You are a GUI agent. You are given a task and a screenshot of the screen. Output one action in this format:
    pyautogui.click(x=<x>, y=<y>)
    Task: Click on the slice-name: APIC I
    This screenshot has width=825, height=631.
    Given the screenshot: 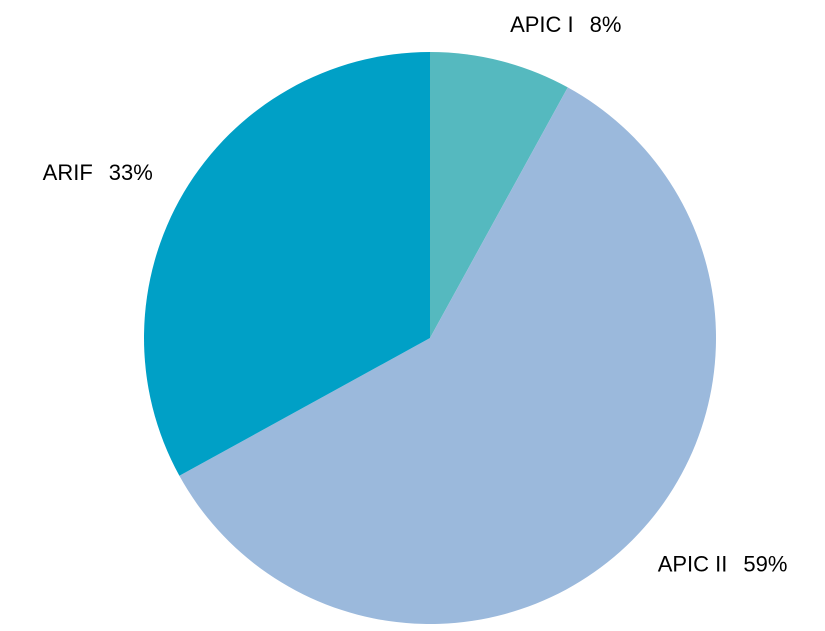 What is the action you would take?
    pyautogui.click(x=542, y=24)
    